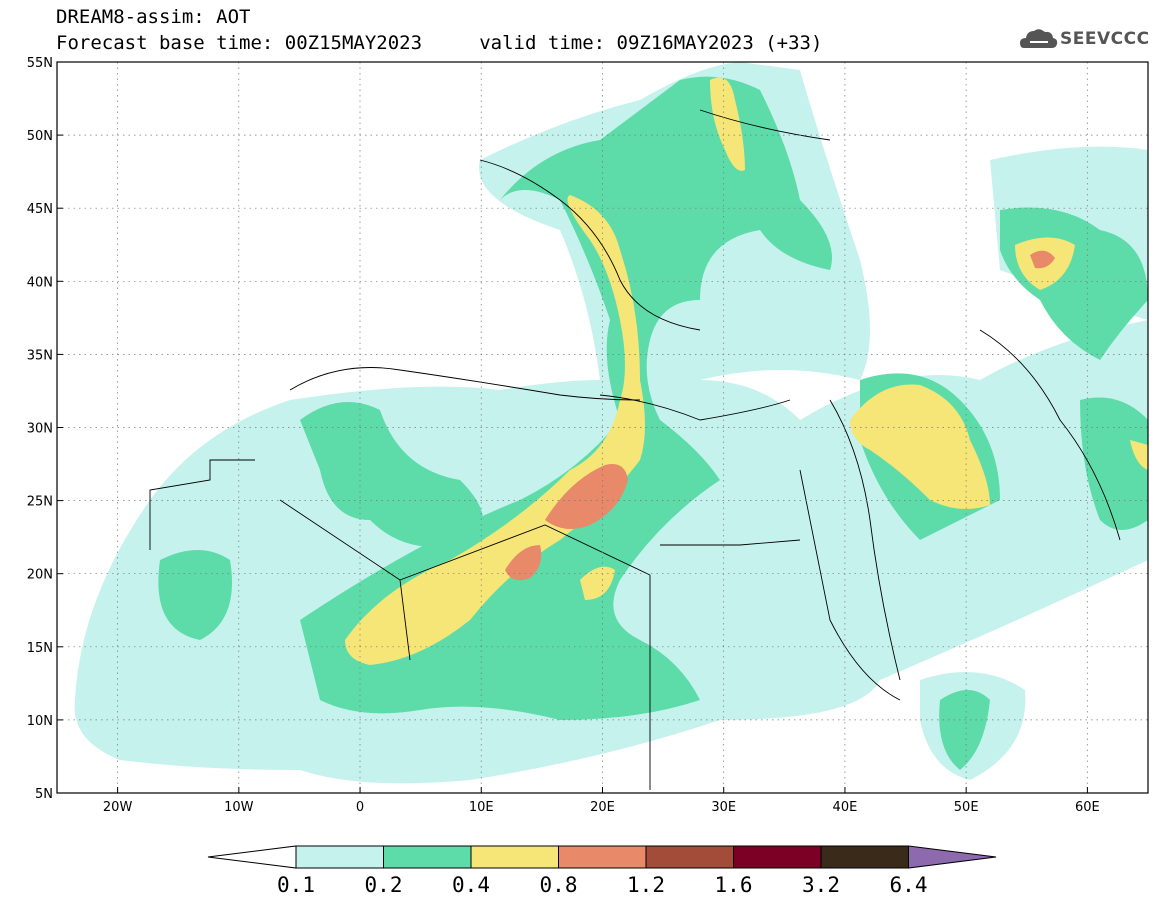  I want to click on lon-tick-label: 40E, so click(845, 807).